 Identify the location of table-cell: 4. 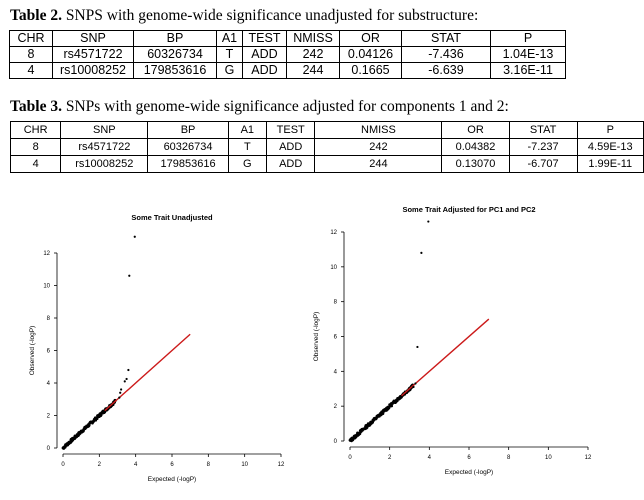
(31, 70).